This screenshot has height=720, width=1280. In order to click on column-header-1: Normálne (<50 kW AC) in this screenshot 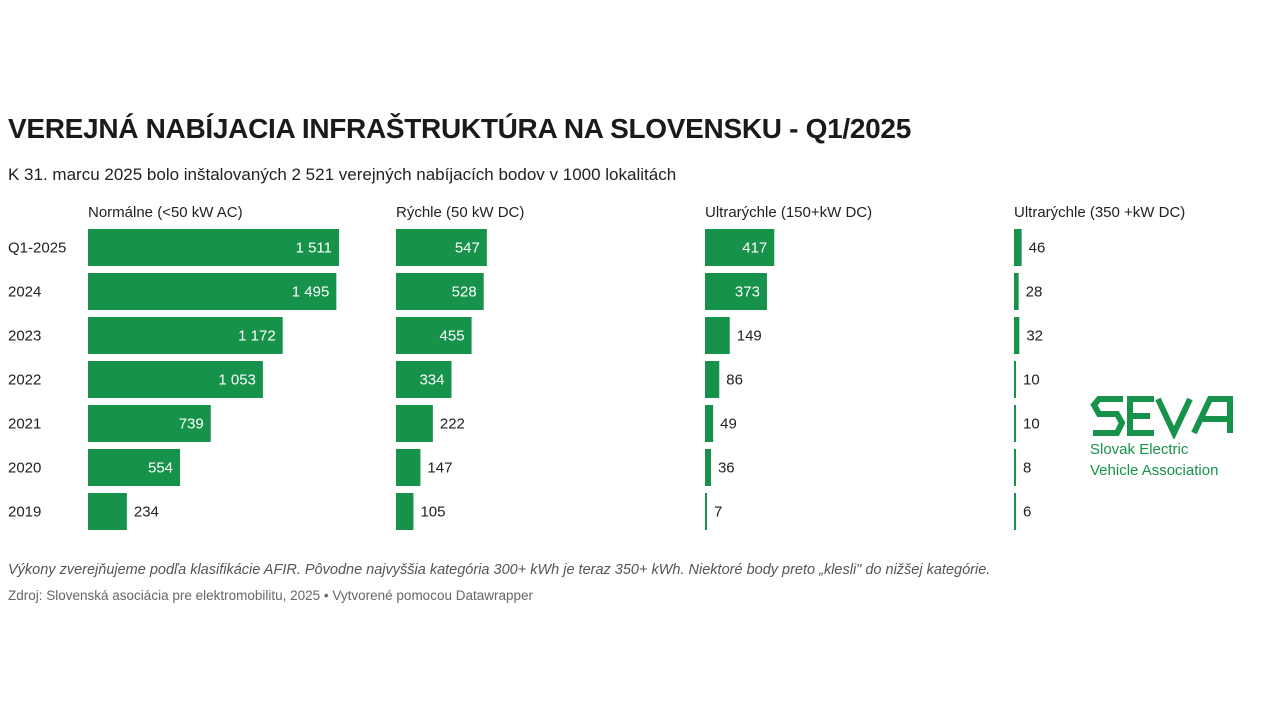, I will do `click(165, 212)`.